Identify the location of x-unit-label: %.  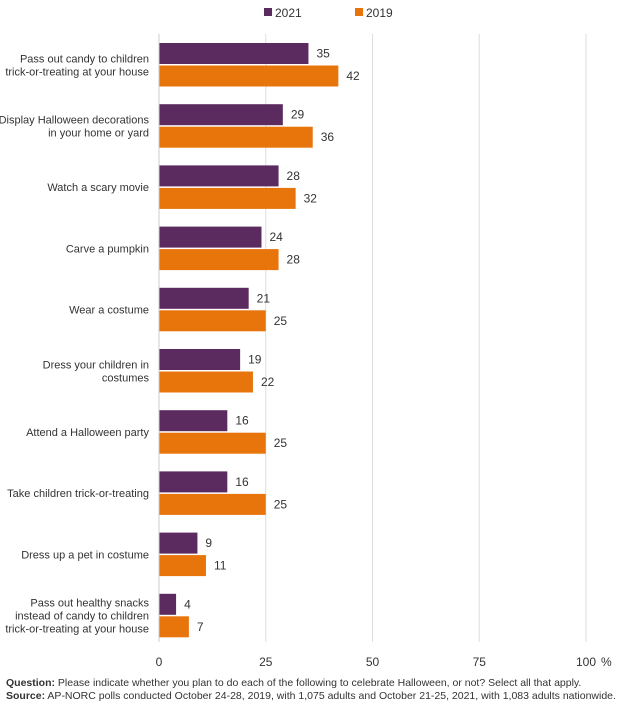
(606, 662).